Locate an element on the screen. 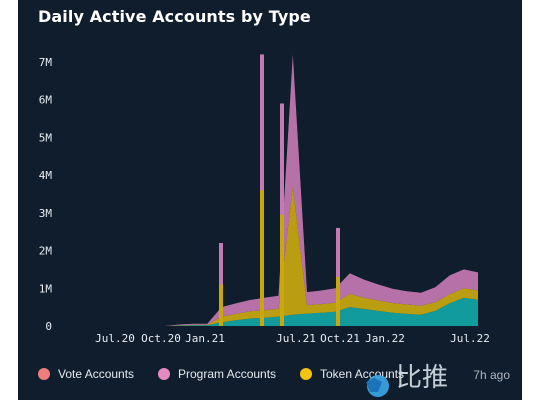 The image size is (544, 400). legend-dot-vote is located at coordinates (44, 374).